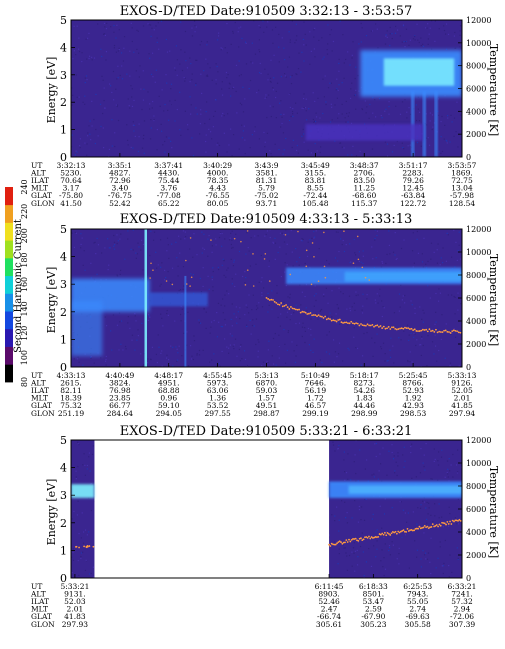 This screenshot has width=505, height=649. Describe the element at coordinates (365, 188) in the screenshot. I see `orbit-cell: 11.25` at that location.